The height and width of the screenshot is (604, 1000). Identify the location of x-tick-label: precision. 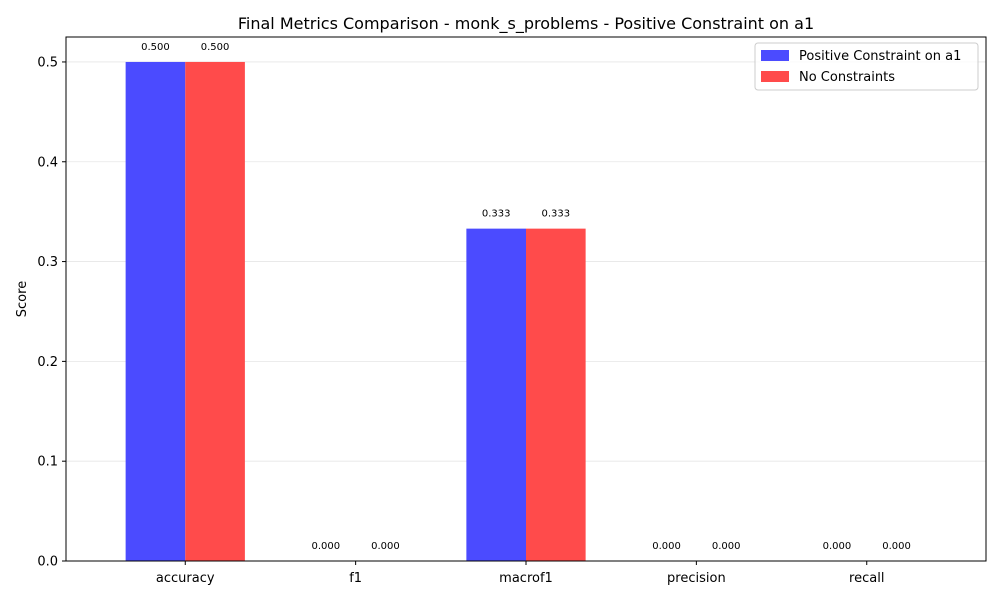
(696, 578).